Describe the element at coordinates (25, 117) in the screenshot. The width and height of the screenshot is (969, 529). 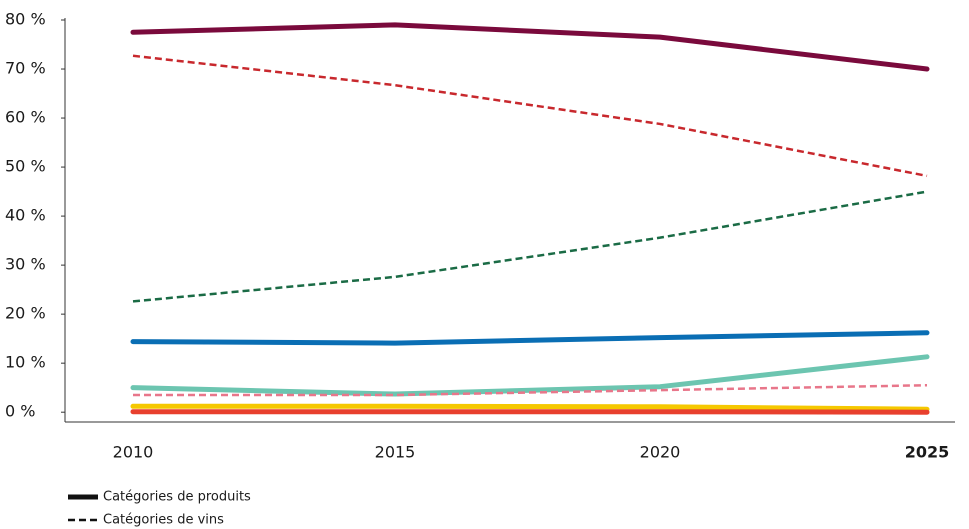
I see `y-tick-label: 60 %` at that location.